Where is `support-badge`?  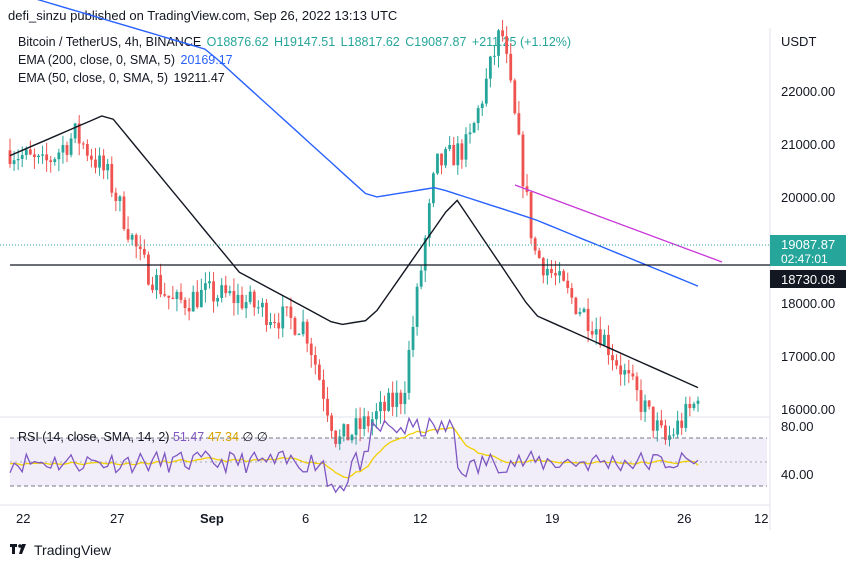
support-badge is located at coordinates (808, 279).